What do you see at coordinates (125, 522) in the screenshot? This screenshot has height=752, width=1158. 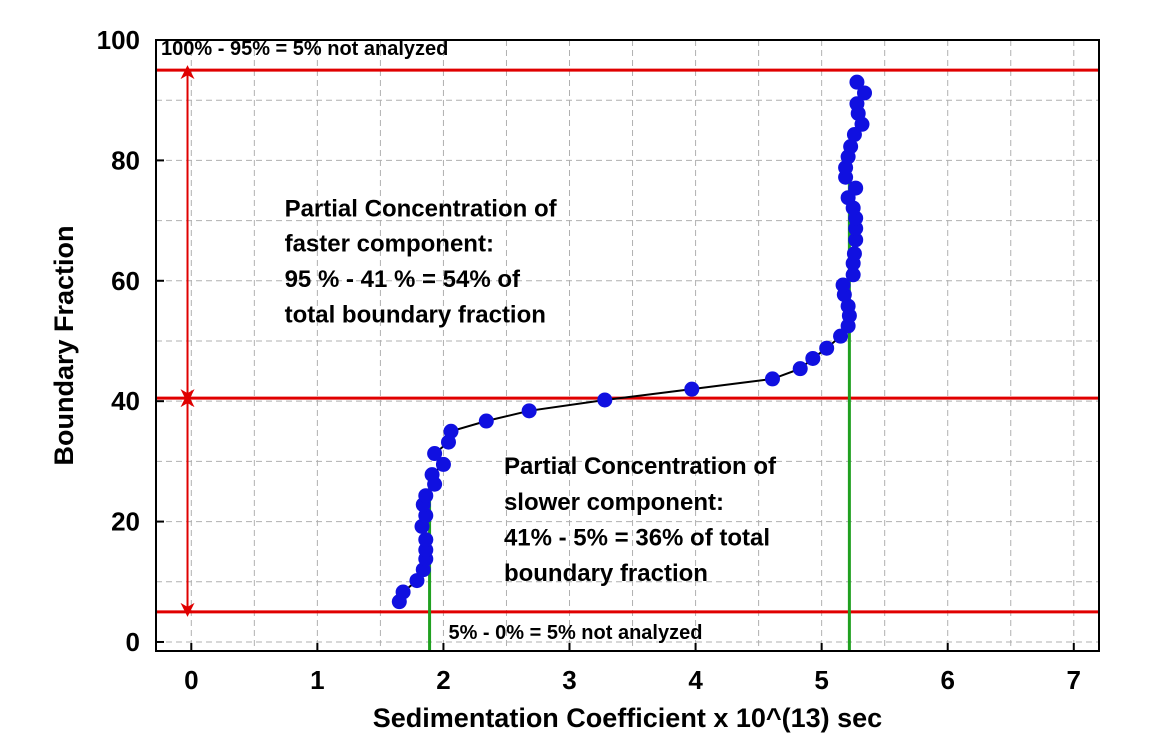 I see `y-tick-label: 20` at bounding box center [125, 522].